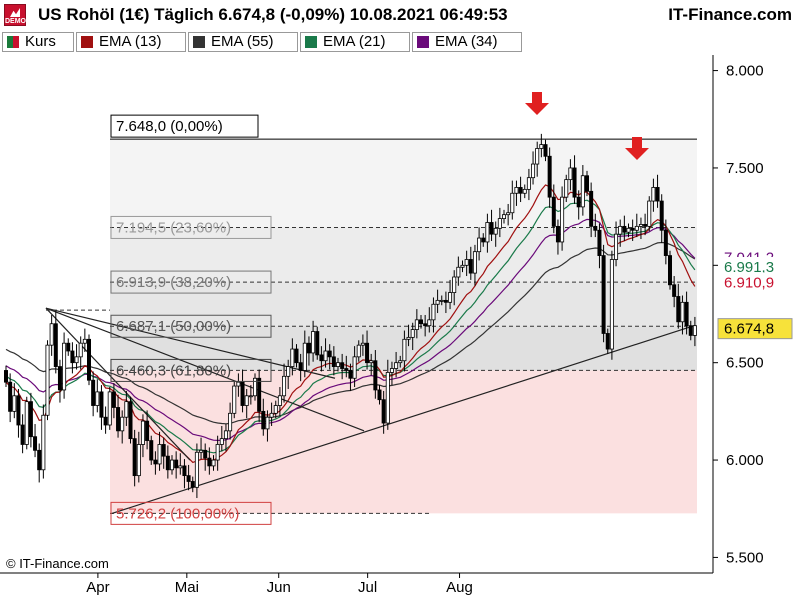 Image resolution: width=800 pixels, height=600 pixels. I want to click on brand-name: IT-Finance.com, so click(730, 14).